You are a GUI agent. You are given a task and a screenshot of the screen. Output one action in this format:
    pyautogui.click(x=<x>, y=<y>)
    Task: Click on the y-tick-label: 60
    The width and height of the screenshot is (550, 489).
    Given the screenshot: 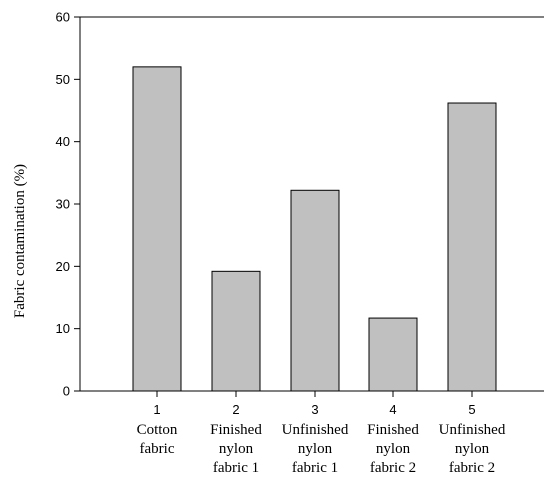 What is the action you would take?
    pyautogui.click(x=63, y=17)
    